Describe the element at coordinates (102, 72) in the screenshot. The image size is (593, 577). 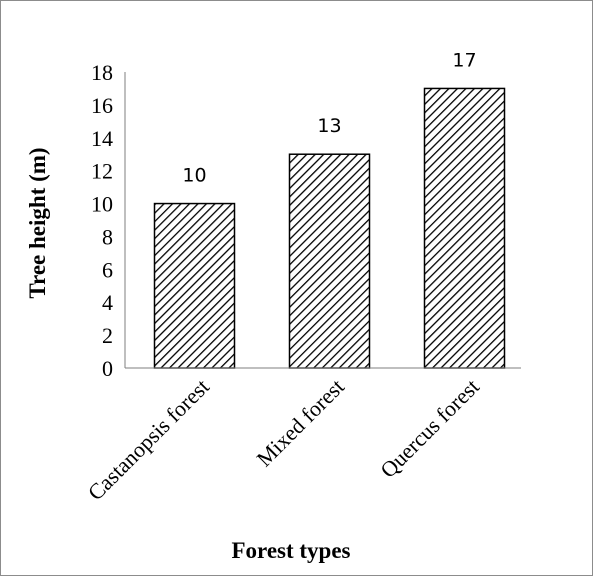
I see `y-tick-label: 18` at that location.